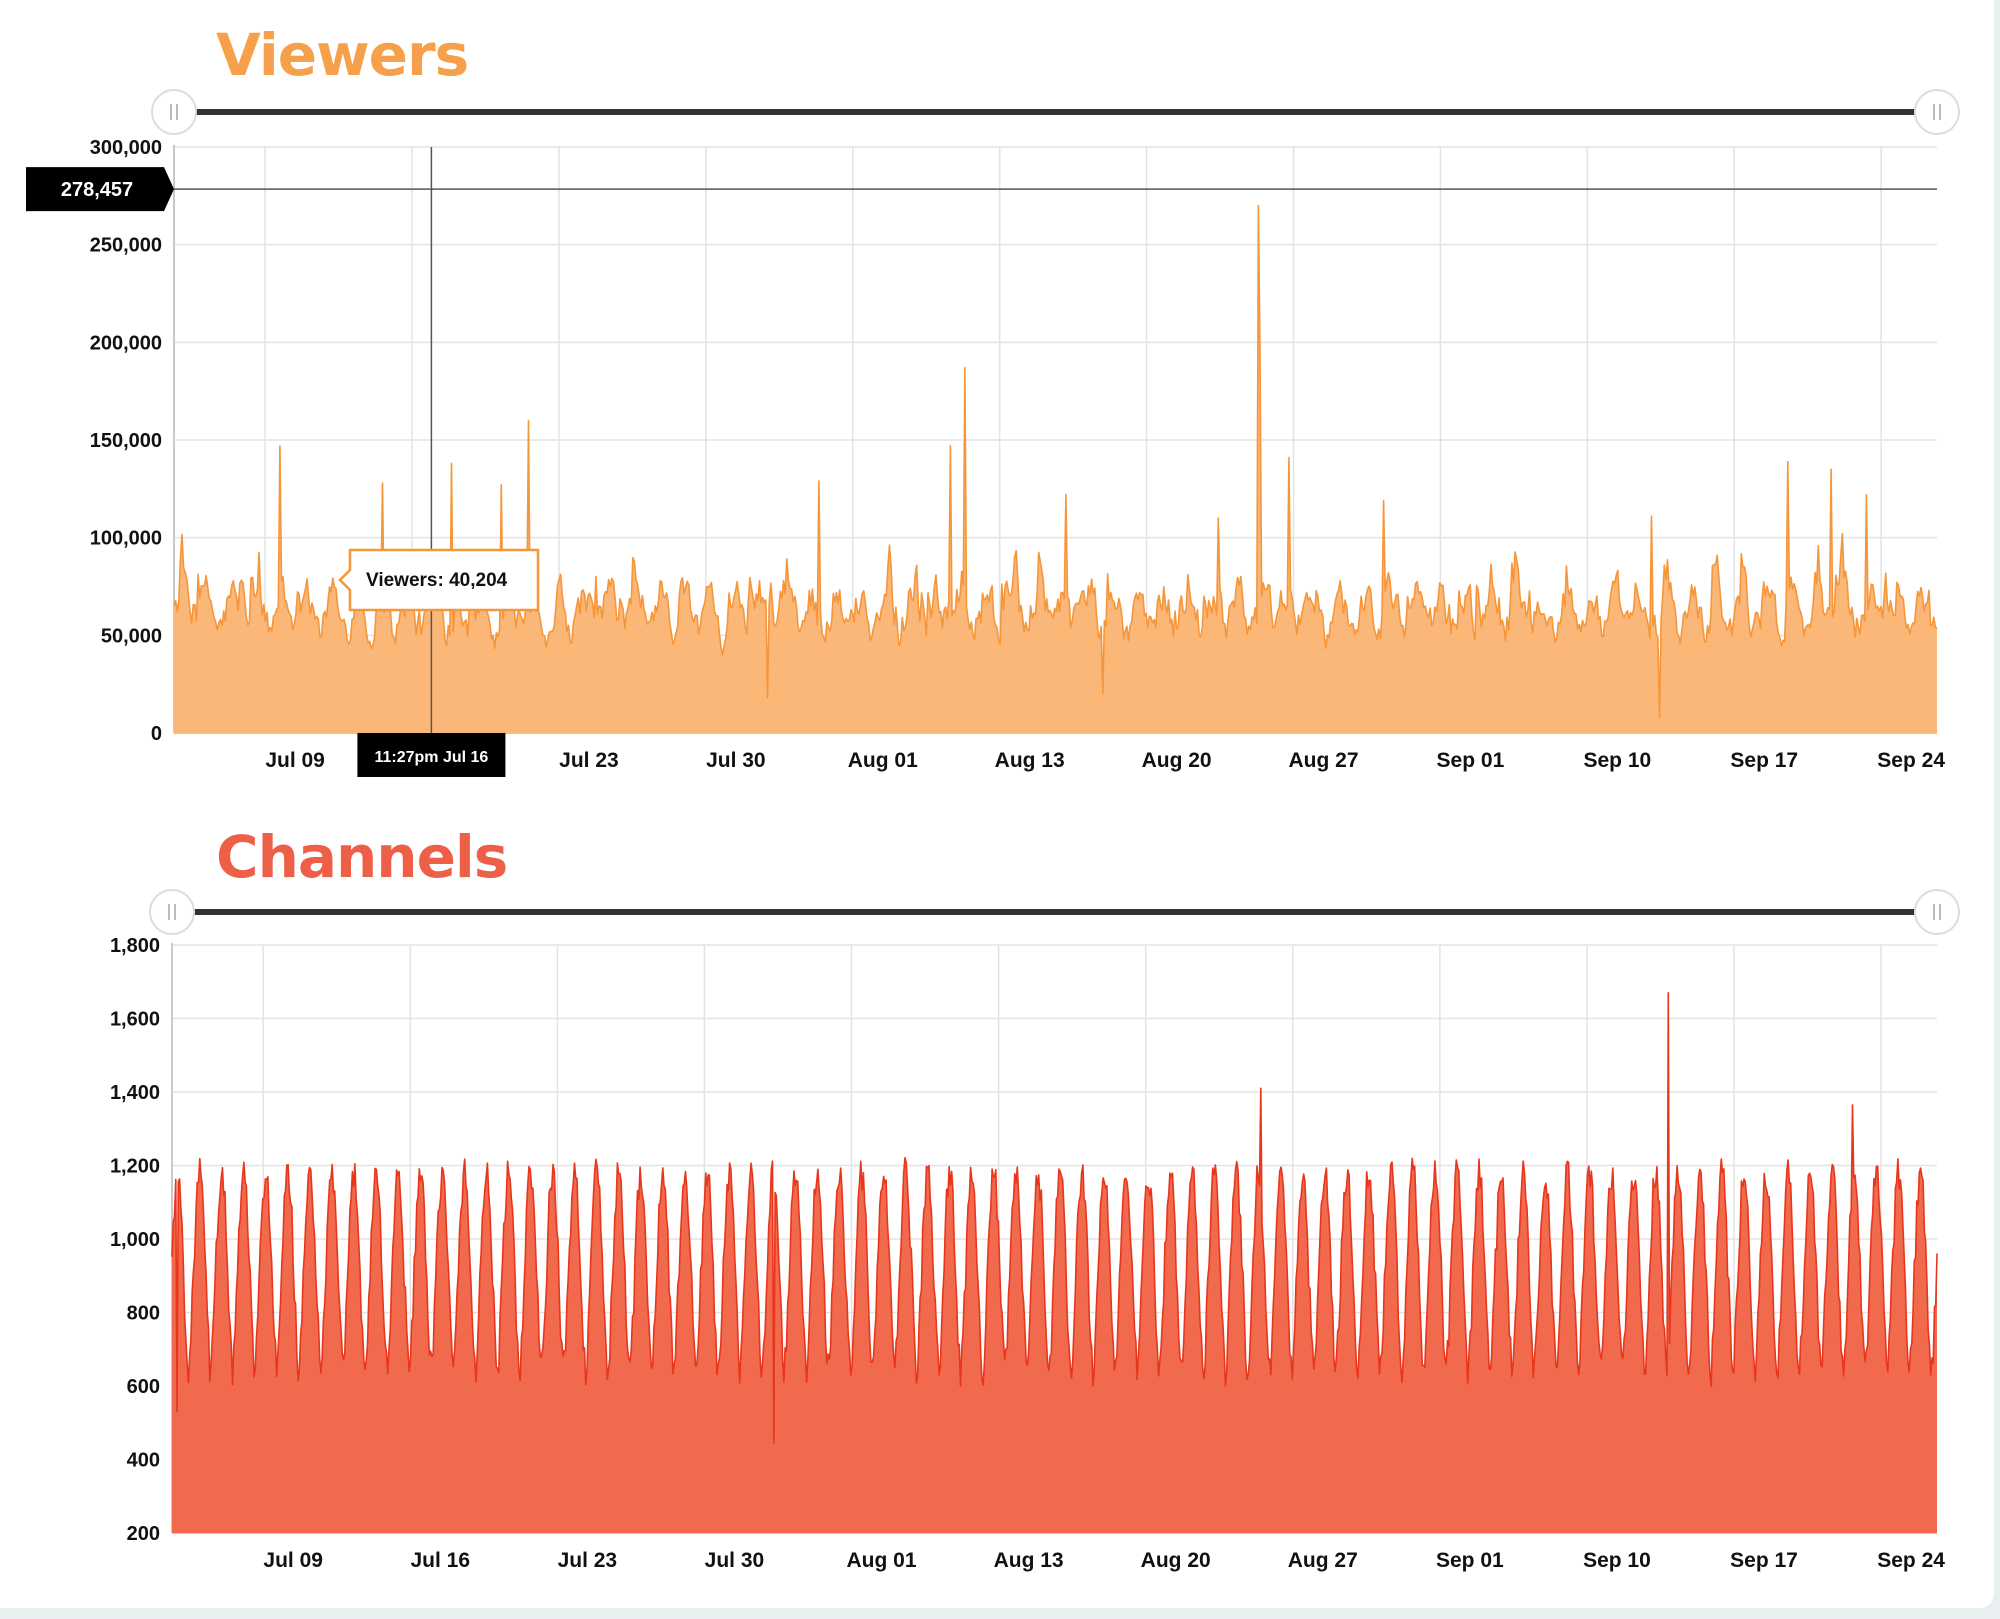 The image size is (2000, 1619). I want to click on channels-y-tick-label: 1,200, so click(135, 1167).